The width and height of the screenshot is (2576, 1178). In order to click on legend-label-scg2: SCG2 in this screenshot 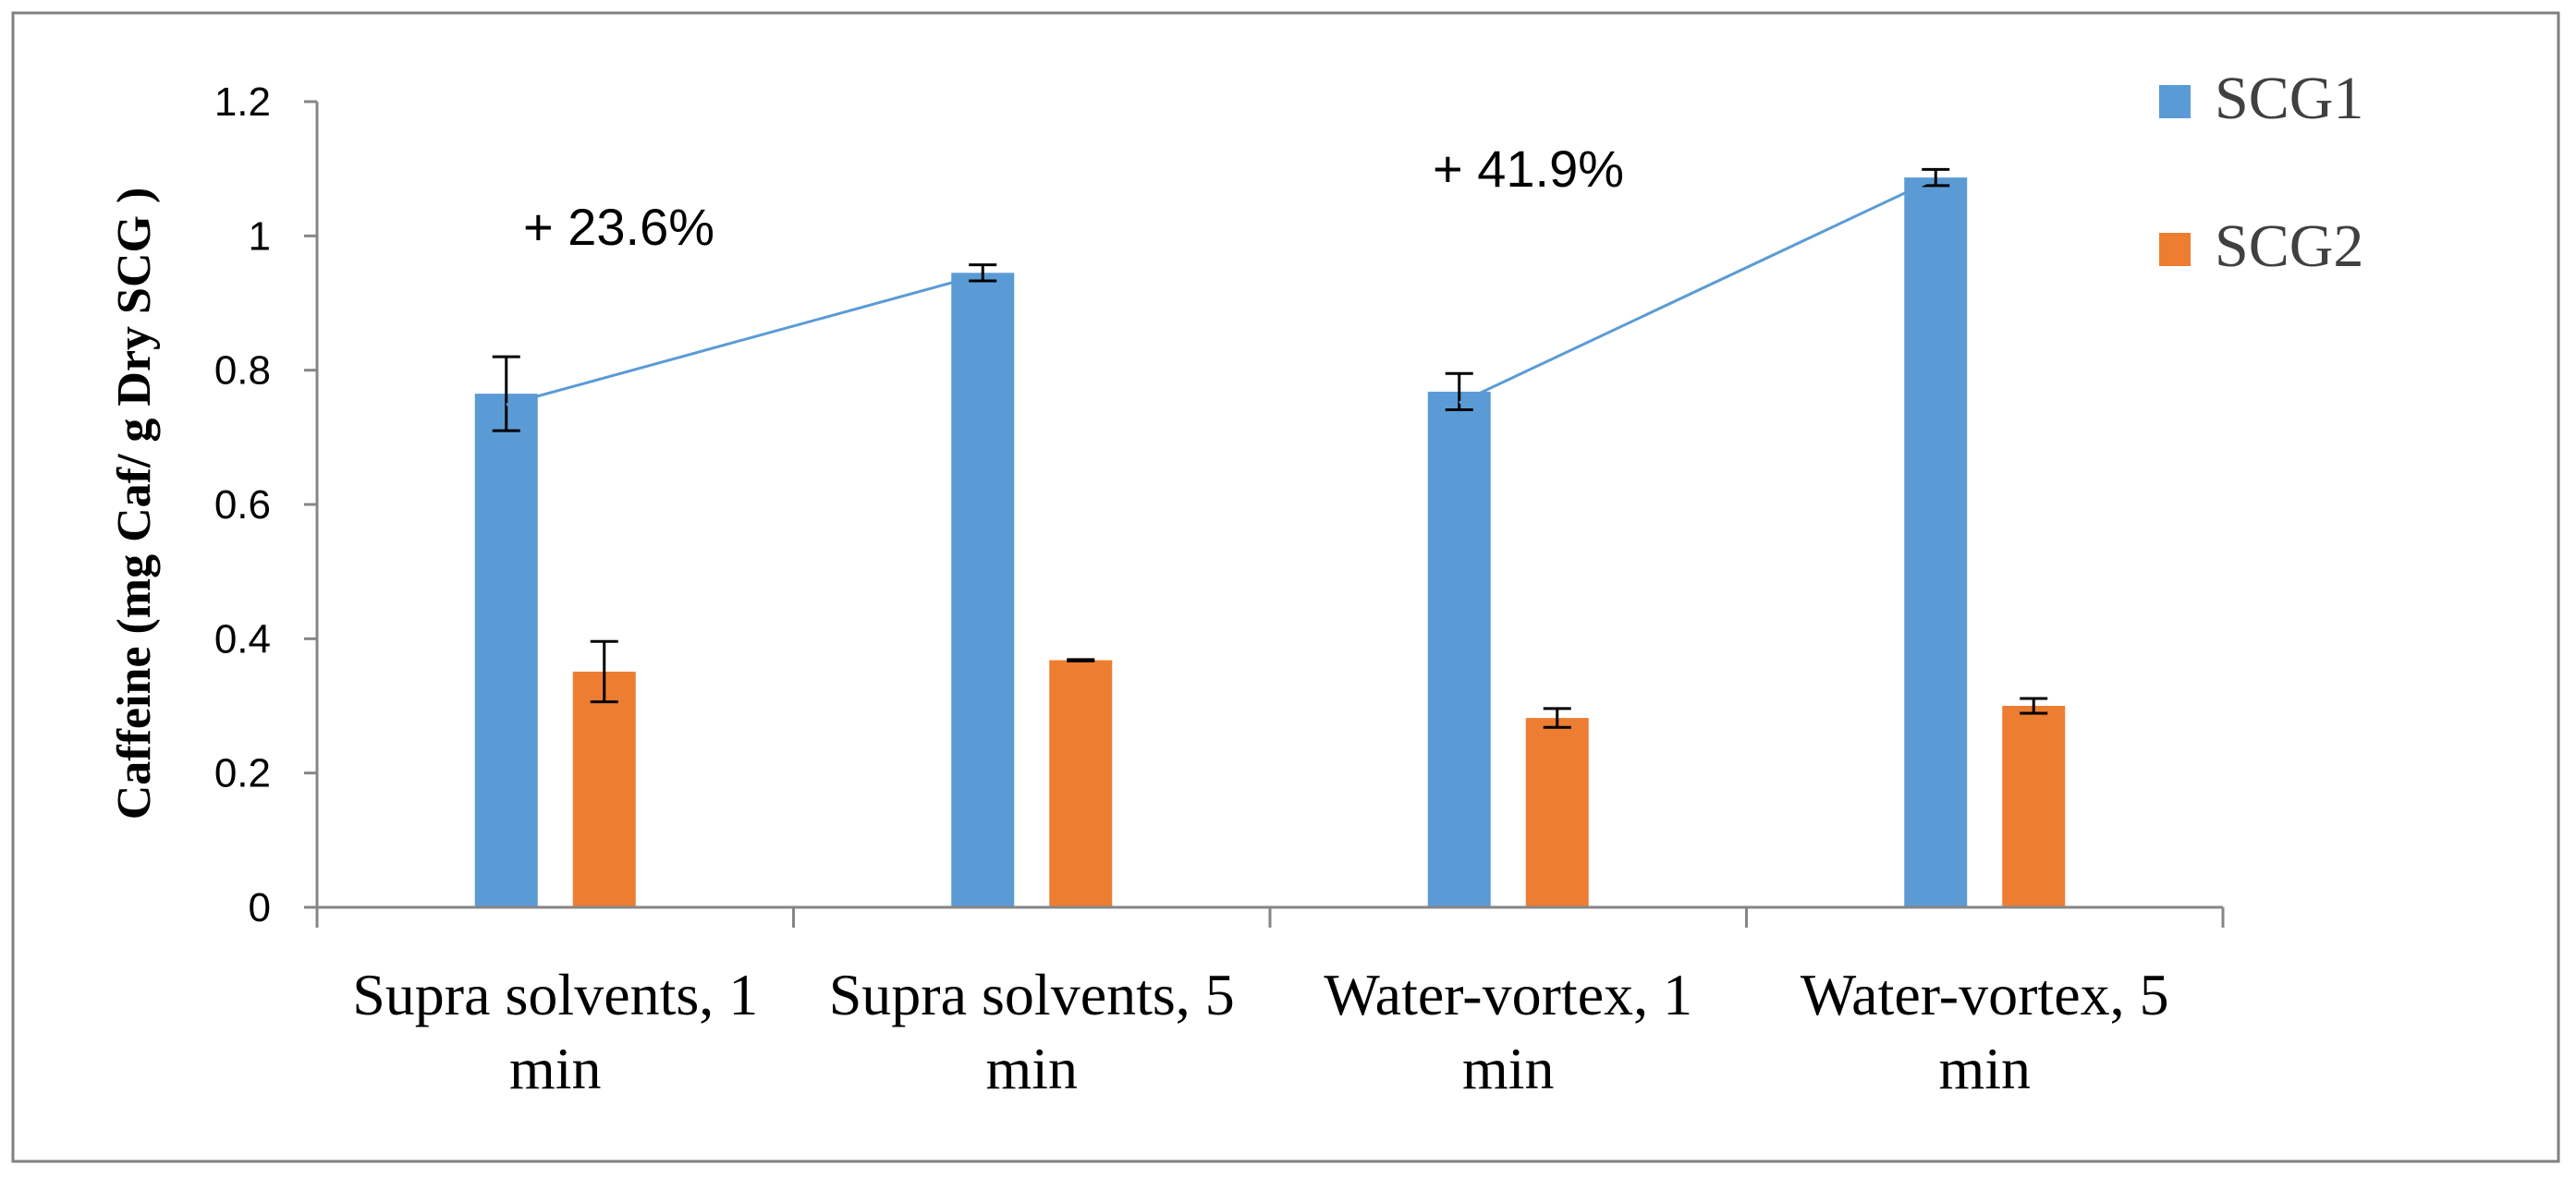, I will do `click(2289, 246)`.